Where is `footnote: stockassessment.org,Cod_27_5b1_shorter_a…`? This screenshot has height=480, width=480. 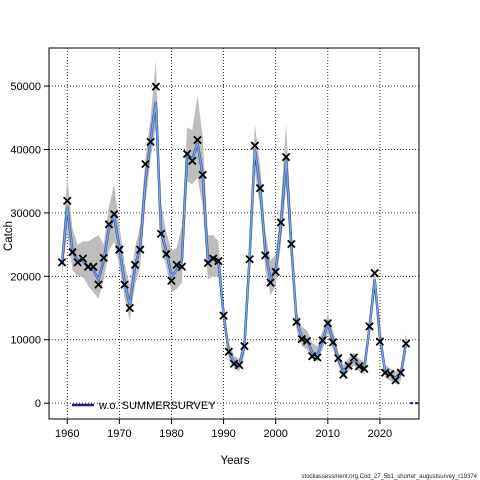
footnote: stockassessment.org,Cod_27_5b1_shorter_a… is located at coordinates (390, 477).